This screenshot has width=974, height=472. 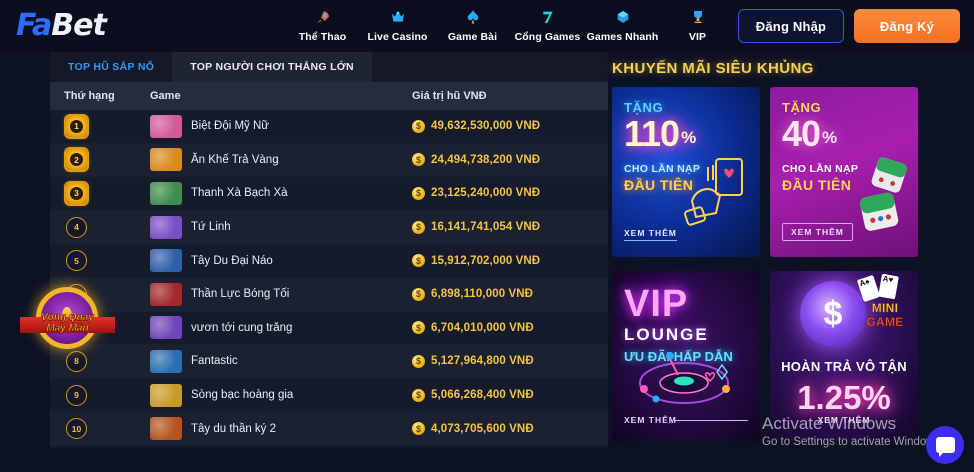 What do you see at coordinates (833, 314) in the screenshot?
I see `dollar-coin-icon: $` at bounding box center [833, 314].